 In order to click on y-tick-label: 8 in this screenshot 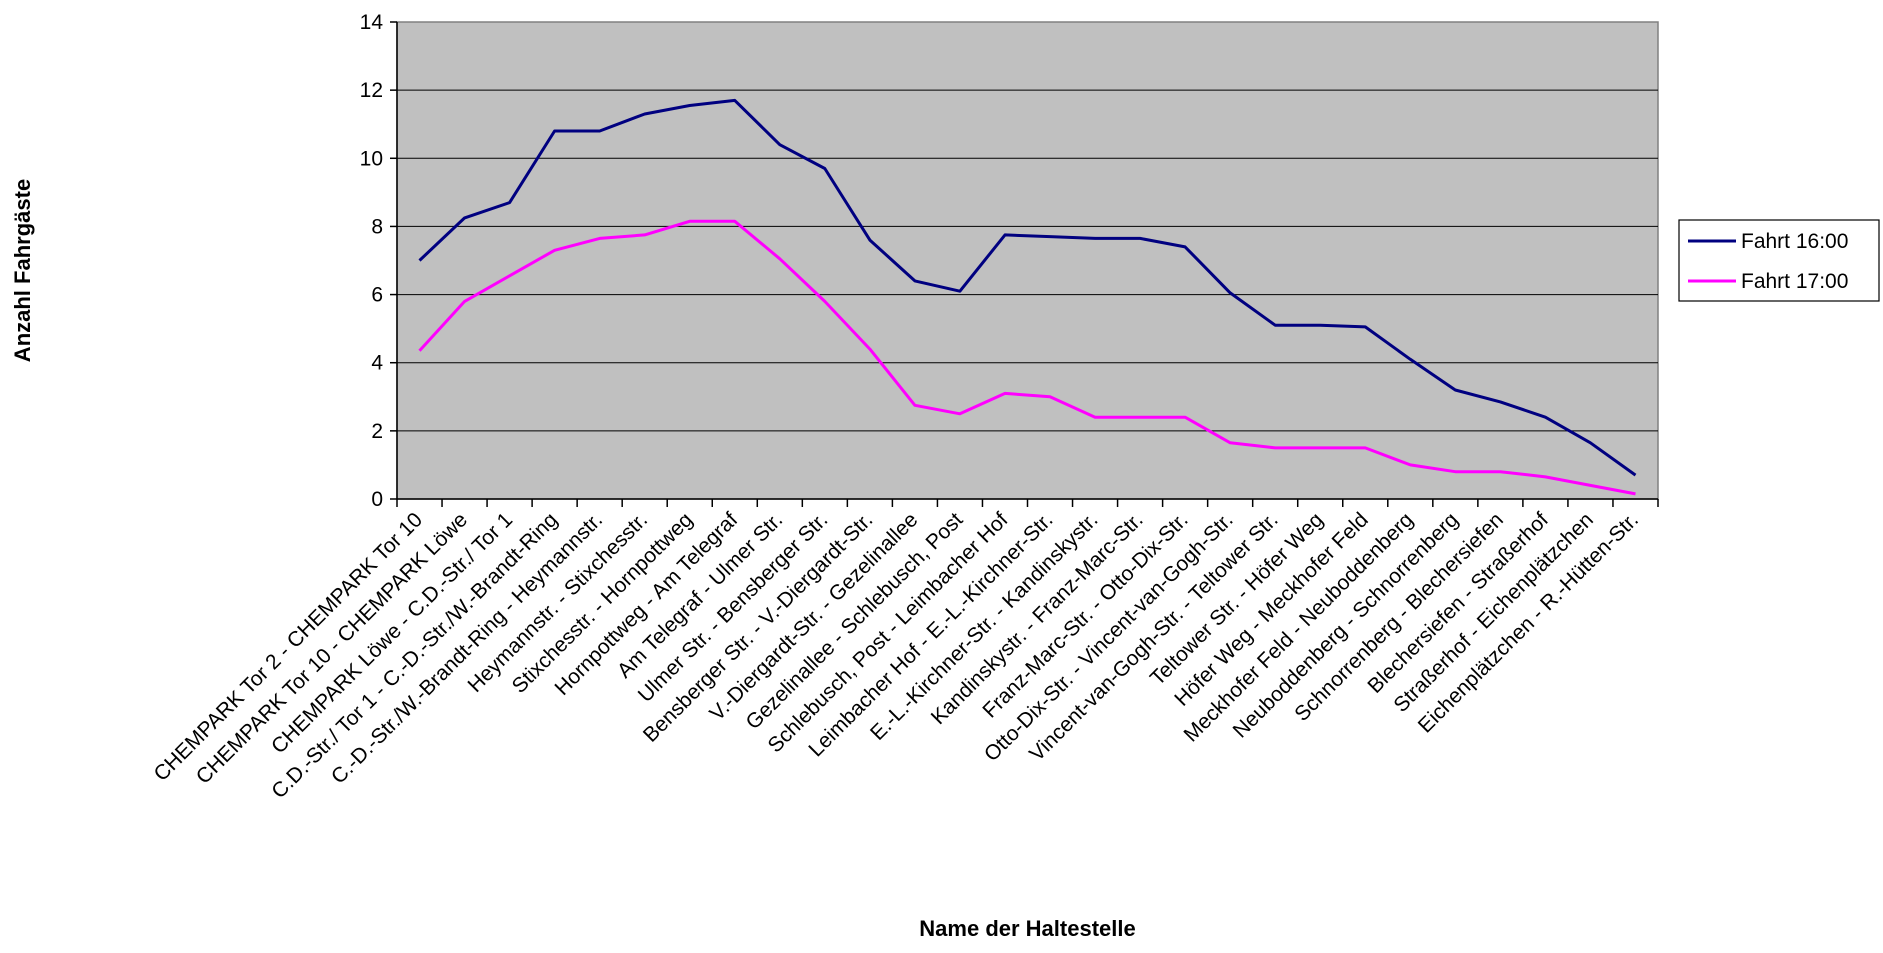, I will do `click(377, 226)`.